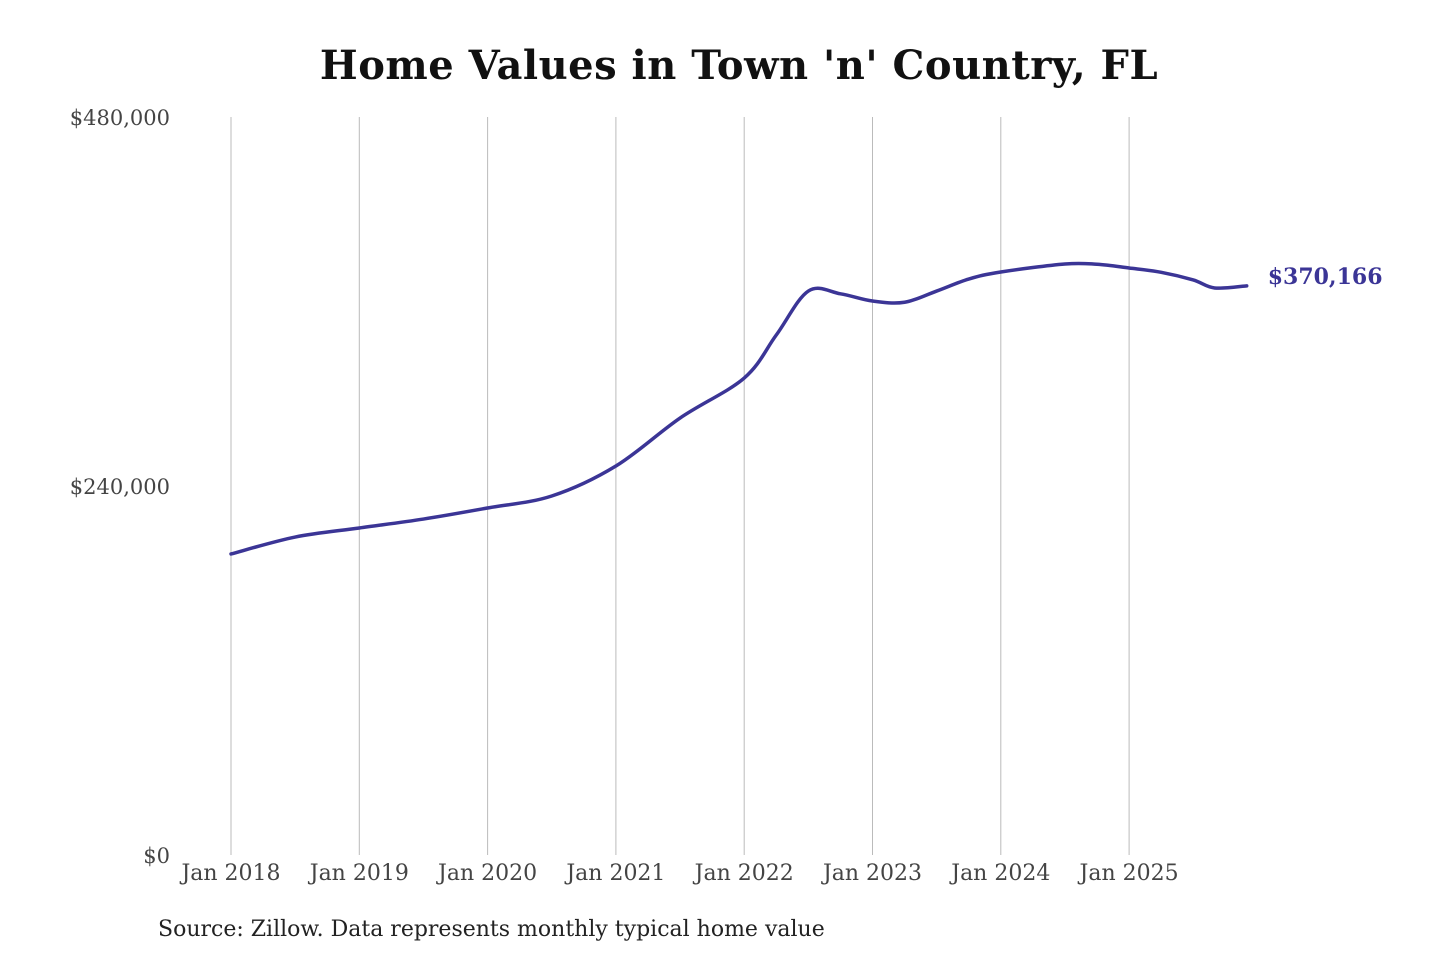  Describe the element at coordinates (739, 65) in the screenshot. I see `chart-title: Home Values in Town 'n' Country, FL` at that location.